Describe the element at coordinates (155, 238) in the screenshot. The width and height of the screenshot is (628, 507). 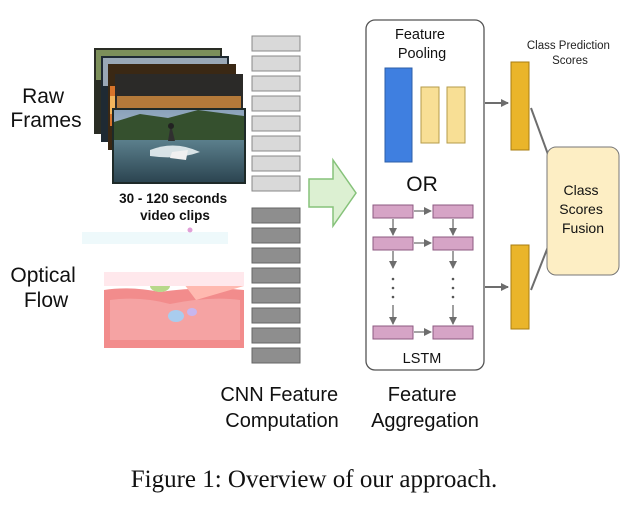
I see `flow-strip` at that location.